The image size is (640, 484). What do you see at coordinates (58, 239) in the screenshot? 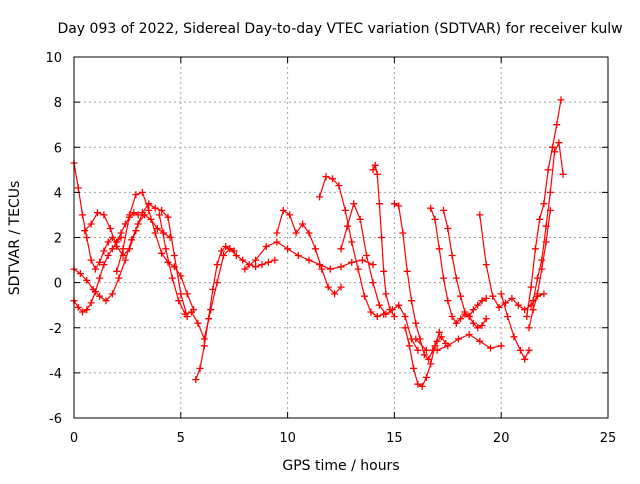
I see `y-tick-label: 2` at bounding box center [58, 239].